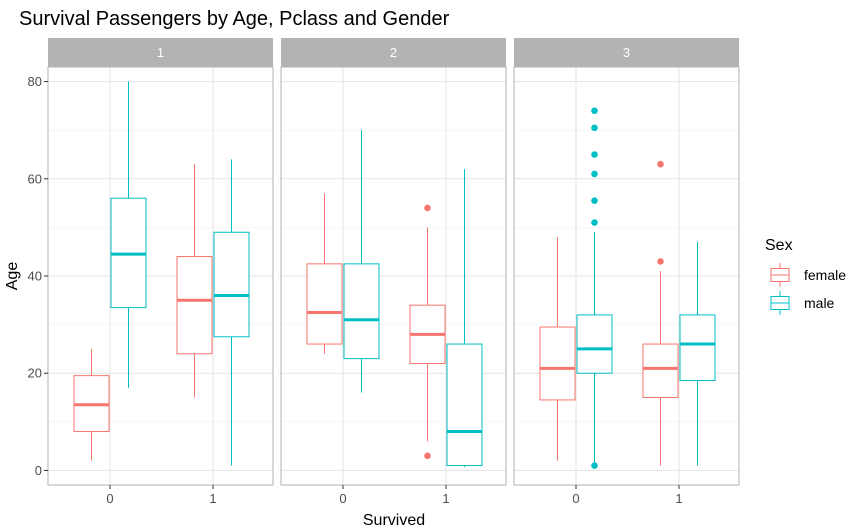  Describe the element at coordinates (779, 245) in the screenshot. I see `legend-title: Sex` at that location.